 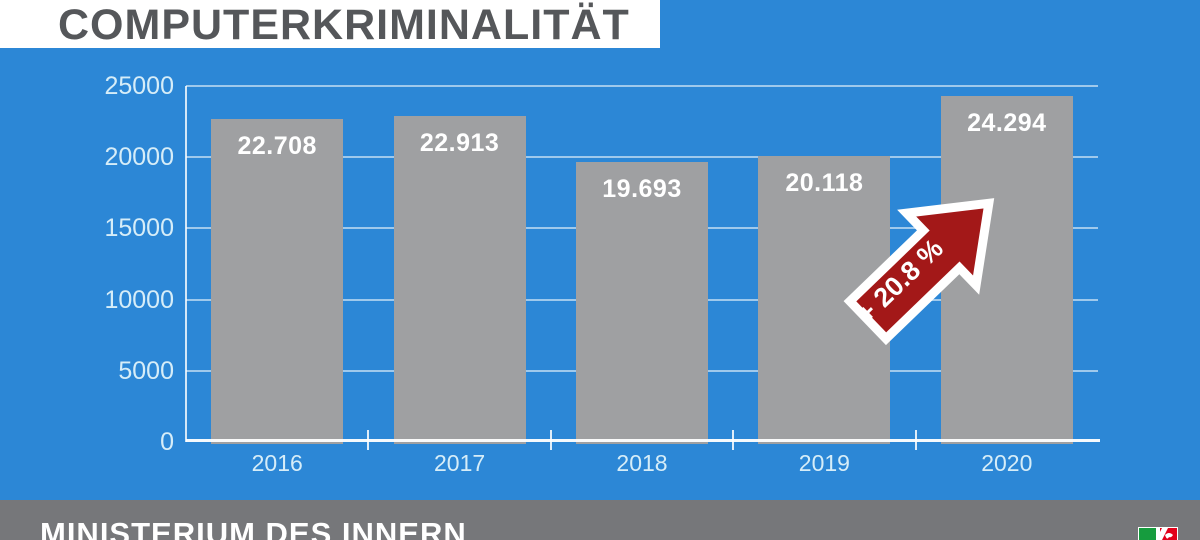 What do you see at coordinates (600, 520) in the screenshot?
I see `footer-bar: MINISTERIUM DES INNERN` at bounding box center [600, 520].